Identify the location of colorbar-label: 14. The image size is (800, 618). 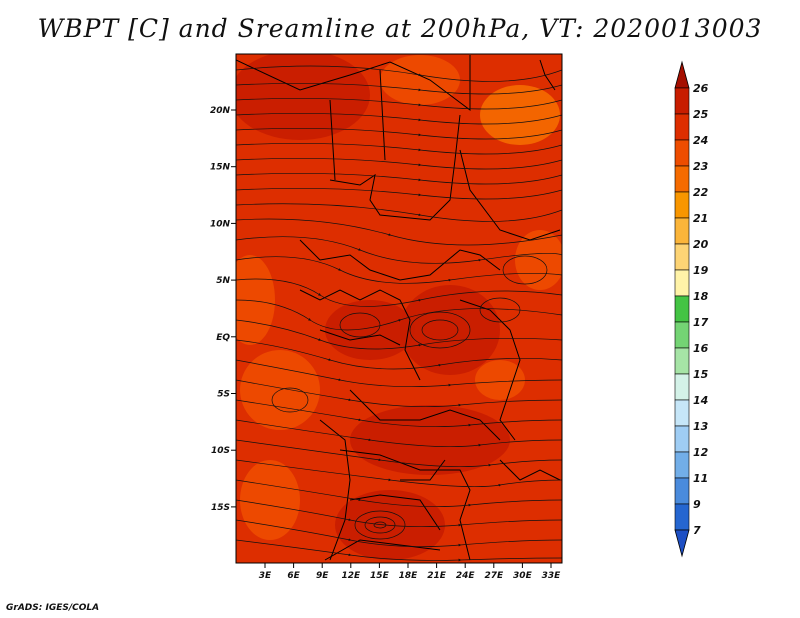
(700, 400).